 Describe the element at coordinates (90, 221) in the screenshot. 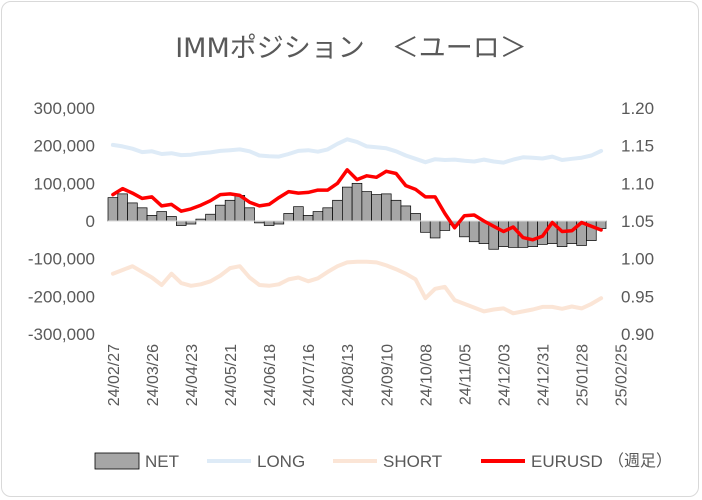

I see `left-tick-label: 0` at that location.